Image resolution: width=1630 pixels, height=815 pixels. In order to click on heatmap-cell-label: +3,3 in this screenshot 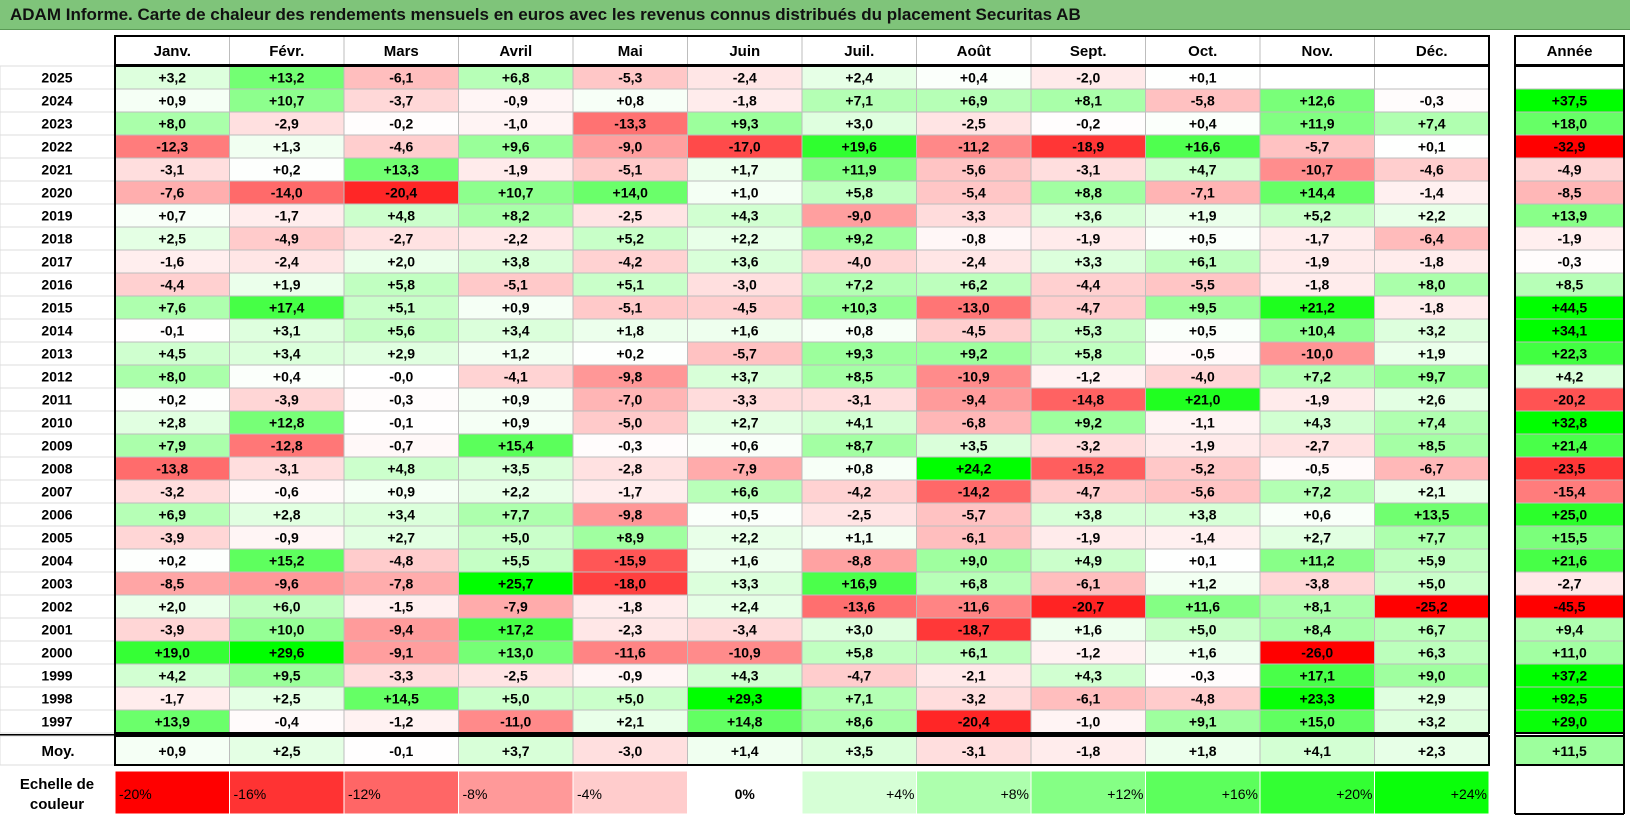, I will do `click(745, 584)`.